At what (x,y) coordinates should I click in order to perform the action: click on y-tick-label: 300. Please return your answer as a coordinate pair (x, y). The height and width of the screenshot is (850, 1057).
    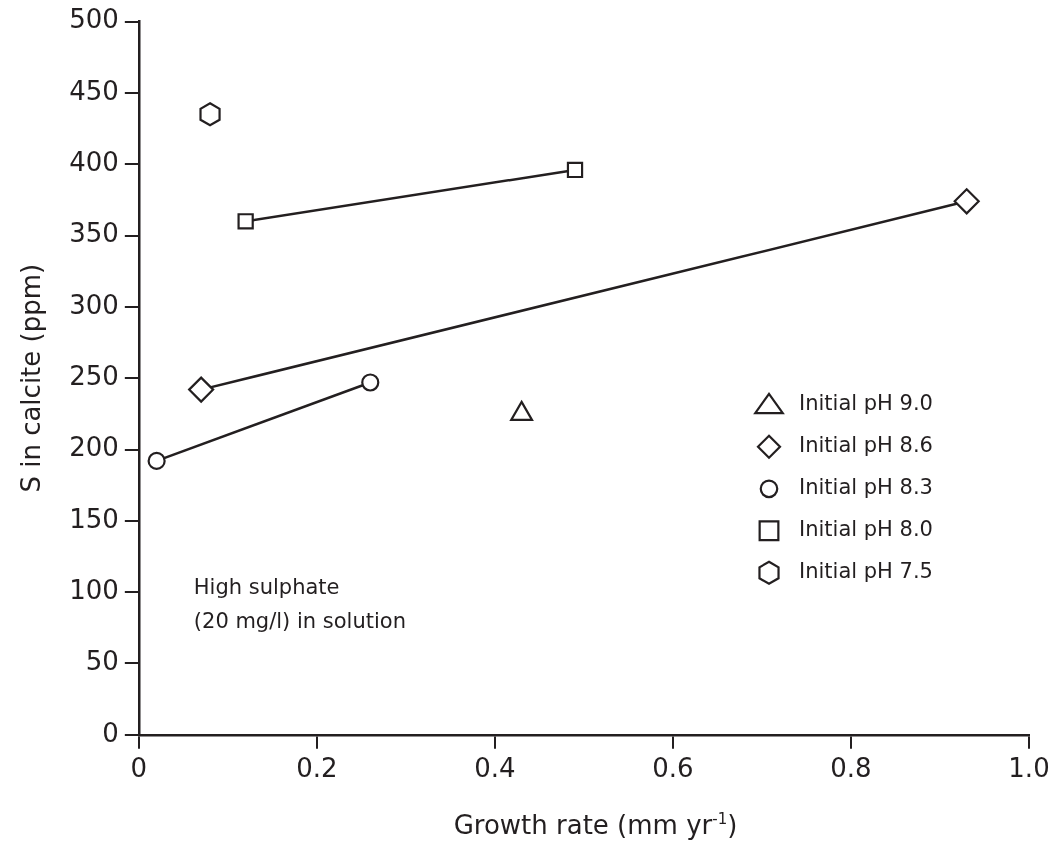
    Looking at the image, I should click on (94, 304).